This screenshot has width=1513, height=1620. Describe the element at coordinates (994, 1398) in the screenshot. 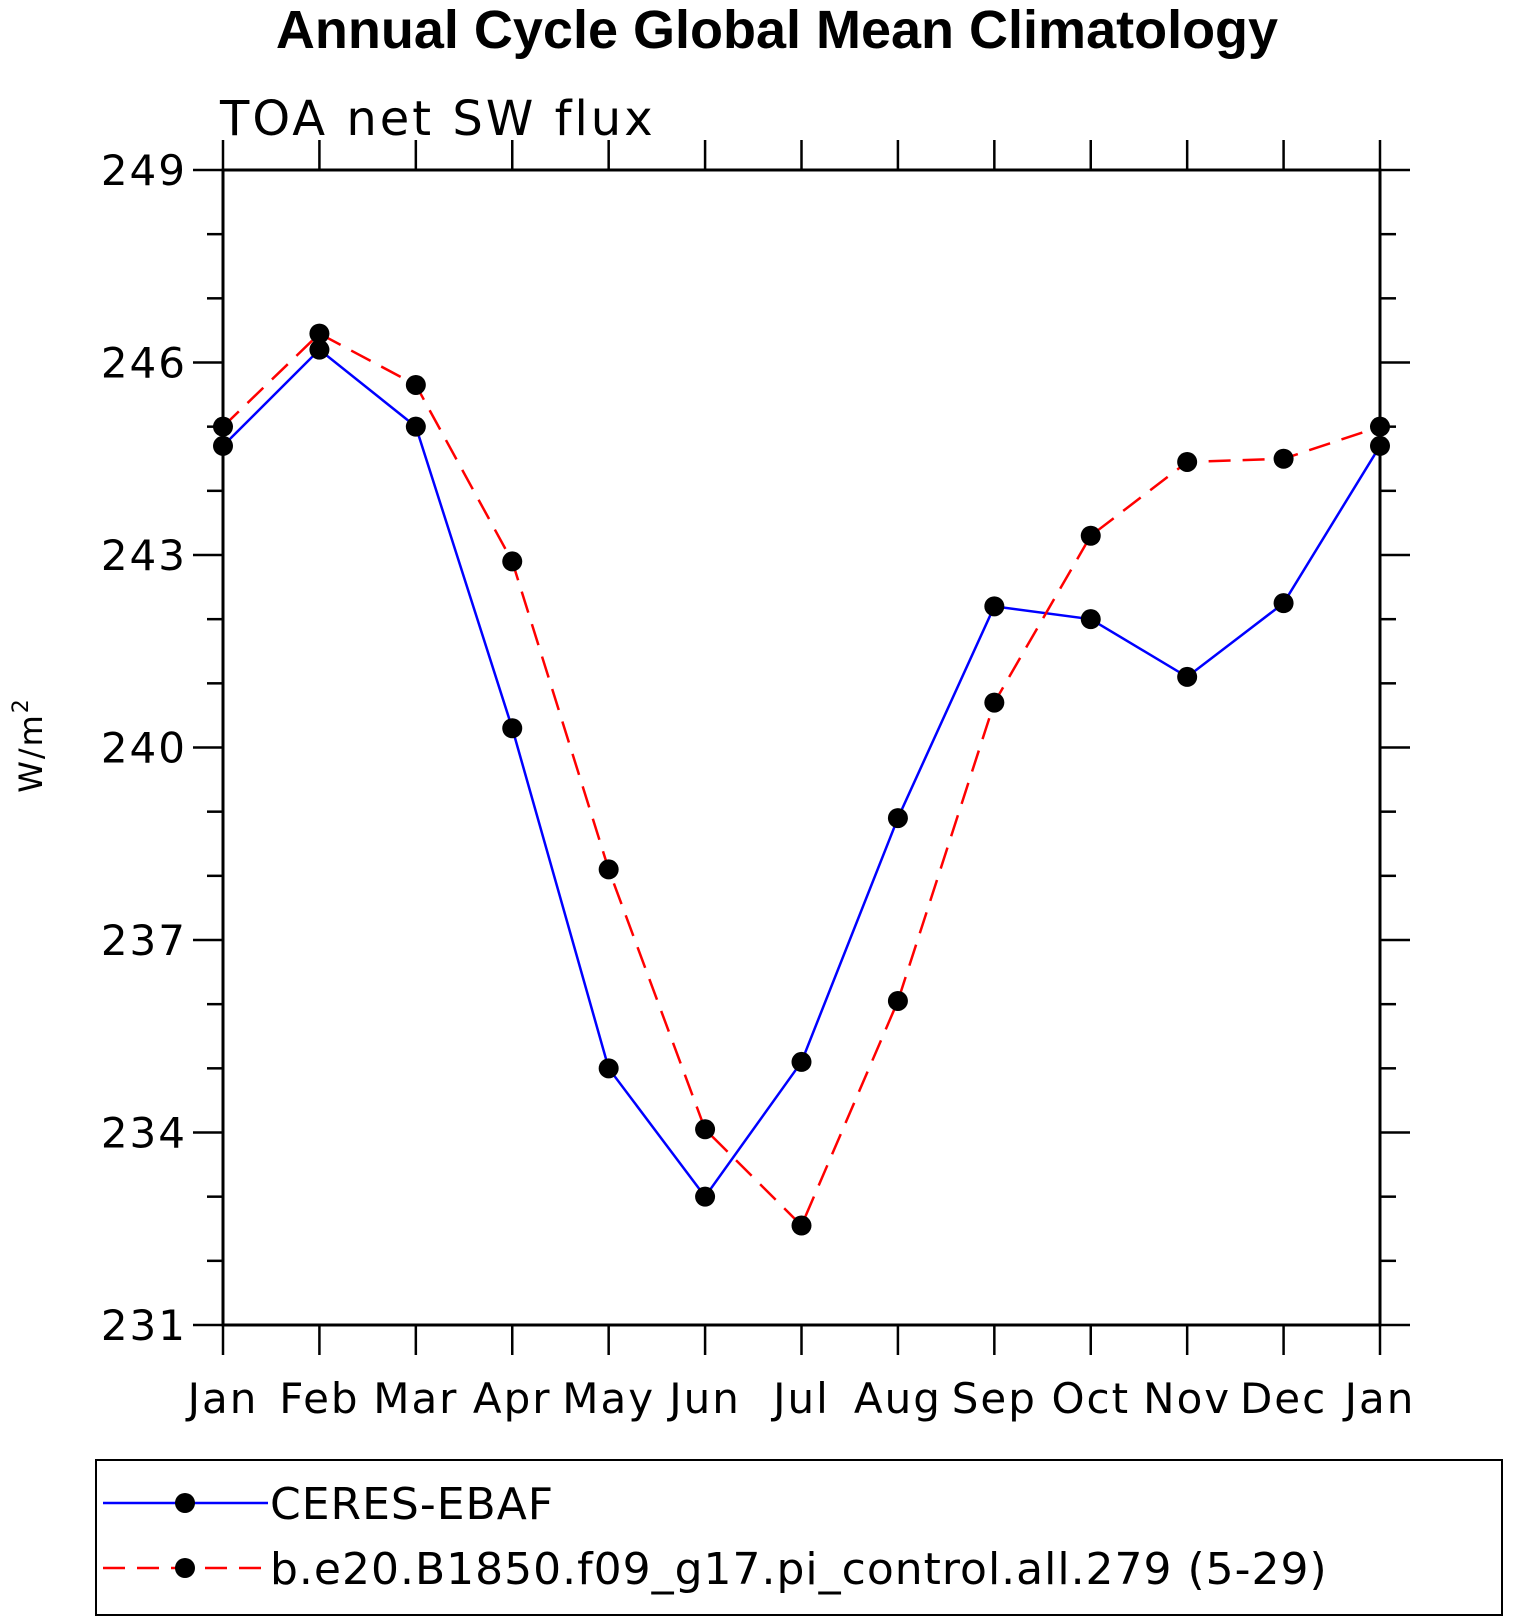

I see `x-tick-label: Sep` at that location.